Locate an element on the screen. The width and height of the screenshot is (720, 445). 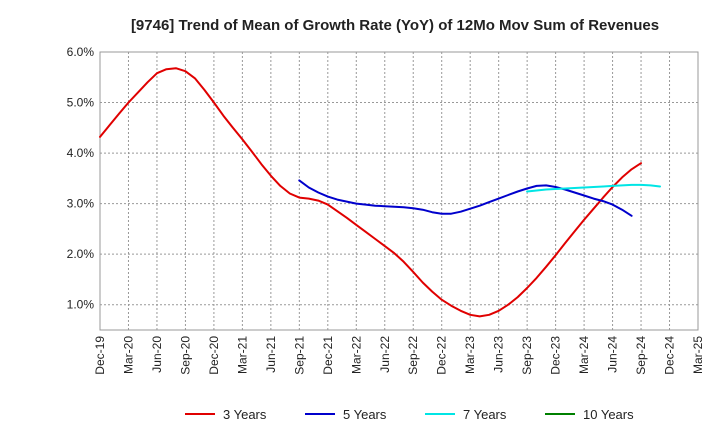
x-tick-label: Sep-23 is located at coordinates (527, 355).